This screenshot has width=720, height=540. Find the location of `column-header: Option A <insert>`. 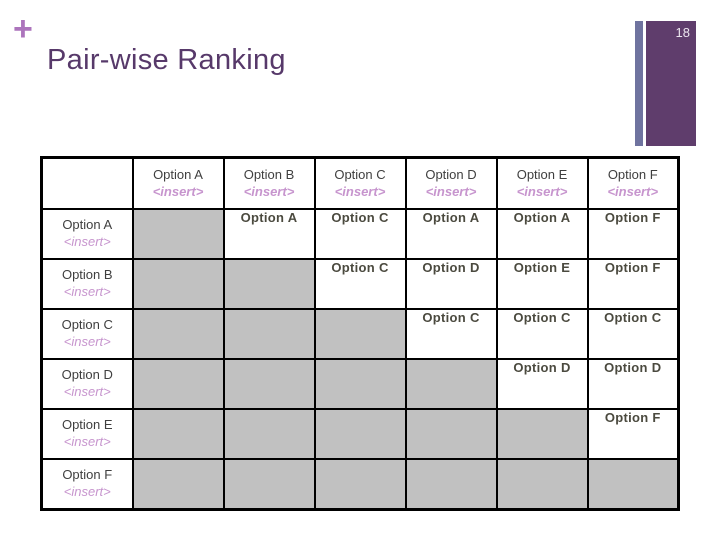

column-header: Option A <insert> is located at coordinates (178, 183).